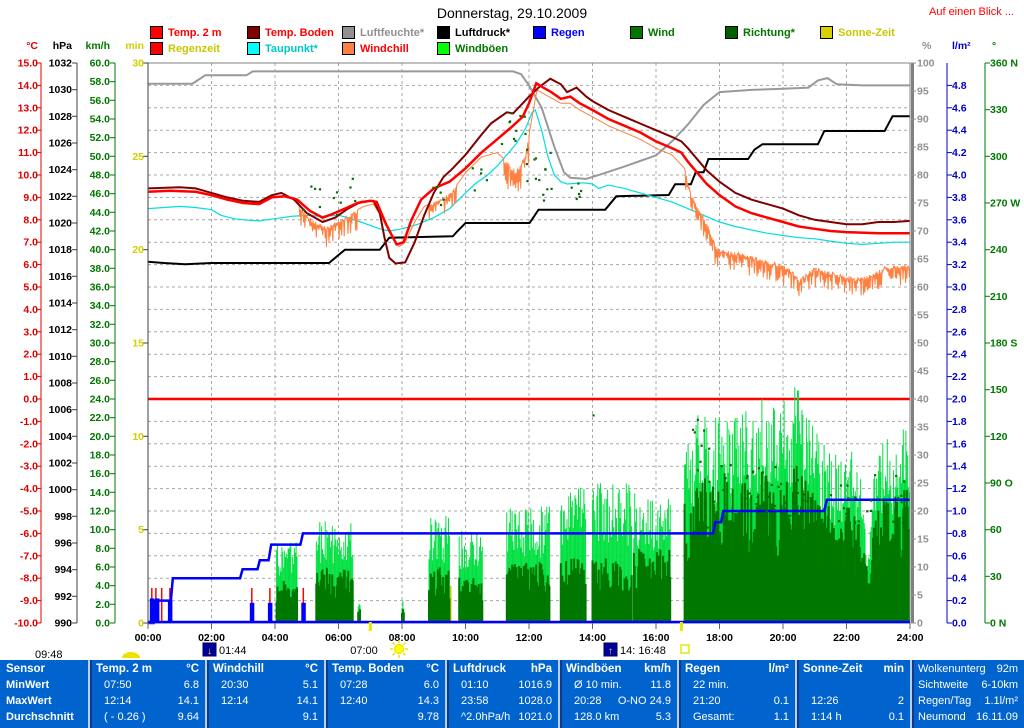 Image resolution: width=1024 pixels, height=728 pixels. I want to click on legend-item-regen: Regen, so click(559, 32).